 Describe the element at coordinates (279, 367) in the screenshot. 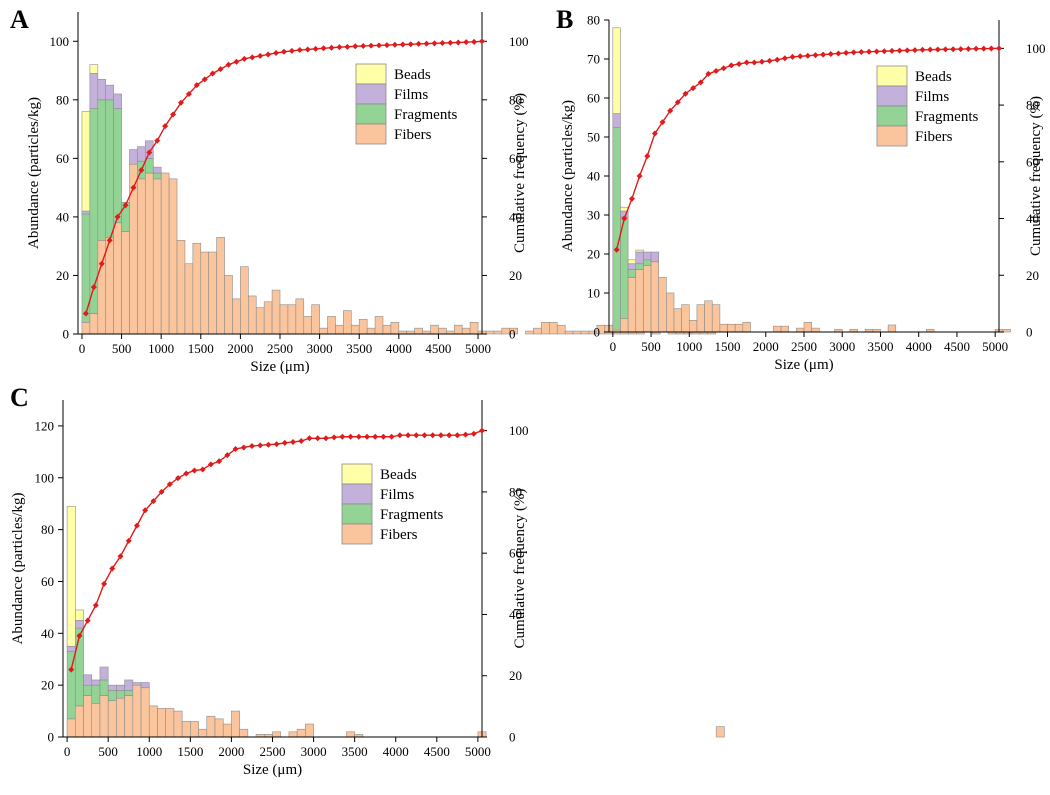

I see `x-axis-title-a: Size (μm)` at that location.